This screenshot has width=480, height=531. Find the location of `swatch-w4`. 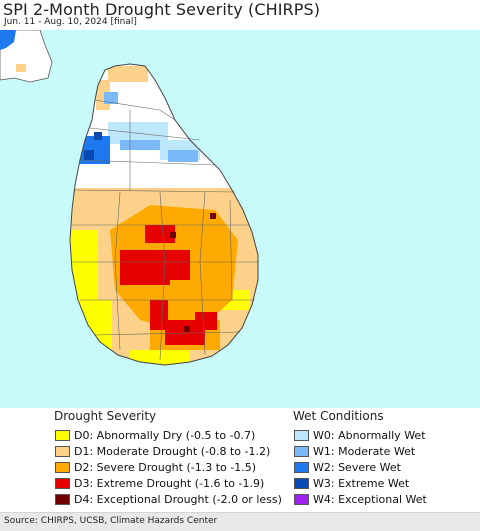

swatch-w4 is located at coordinates (301, 499).